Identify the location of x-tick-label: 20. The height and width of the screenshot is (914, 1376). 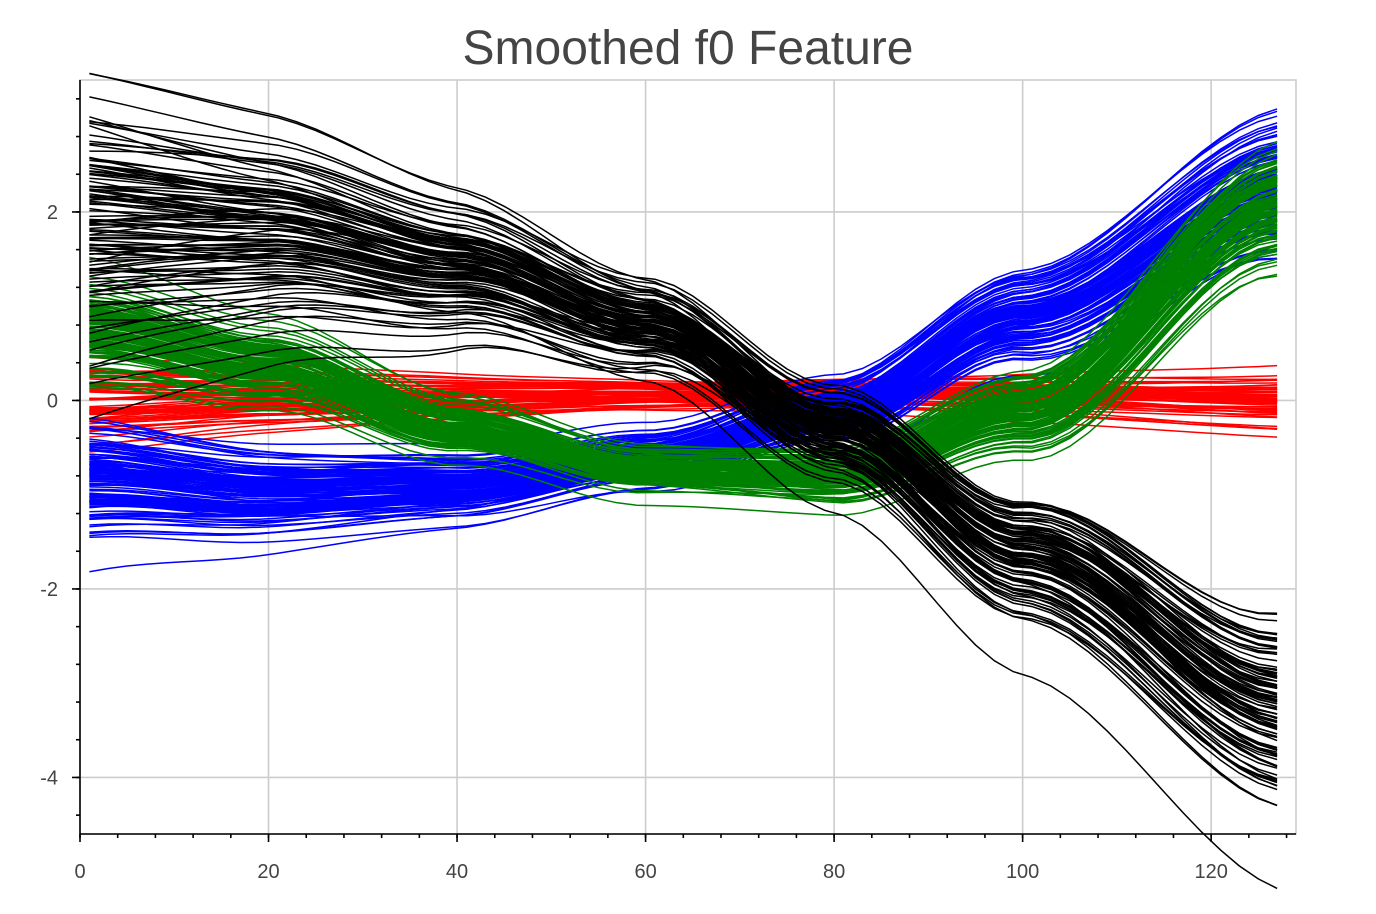
(268, 872).